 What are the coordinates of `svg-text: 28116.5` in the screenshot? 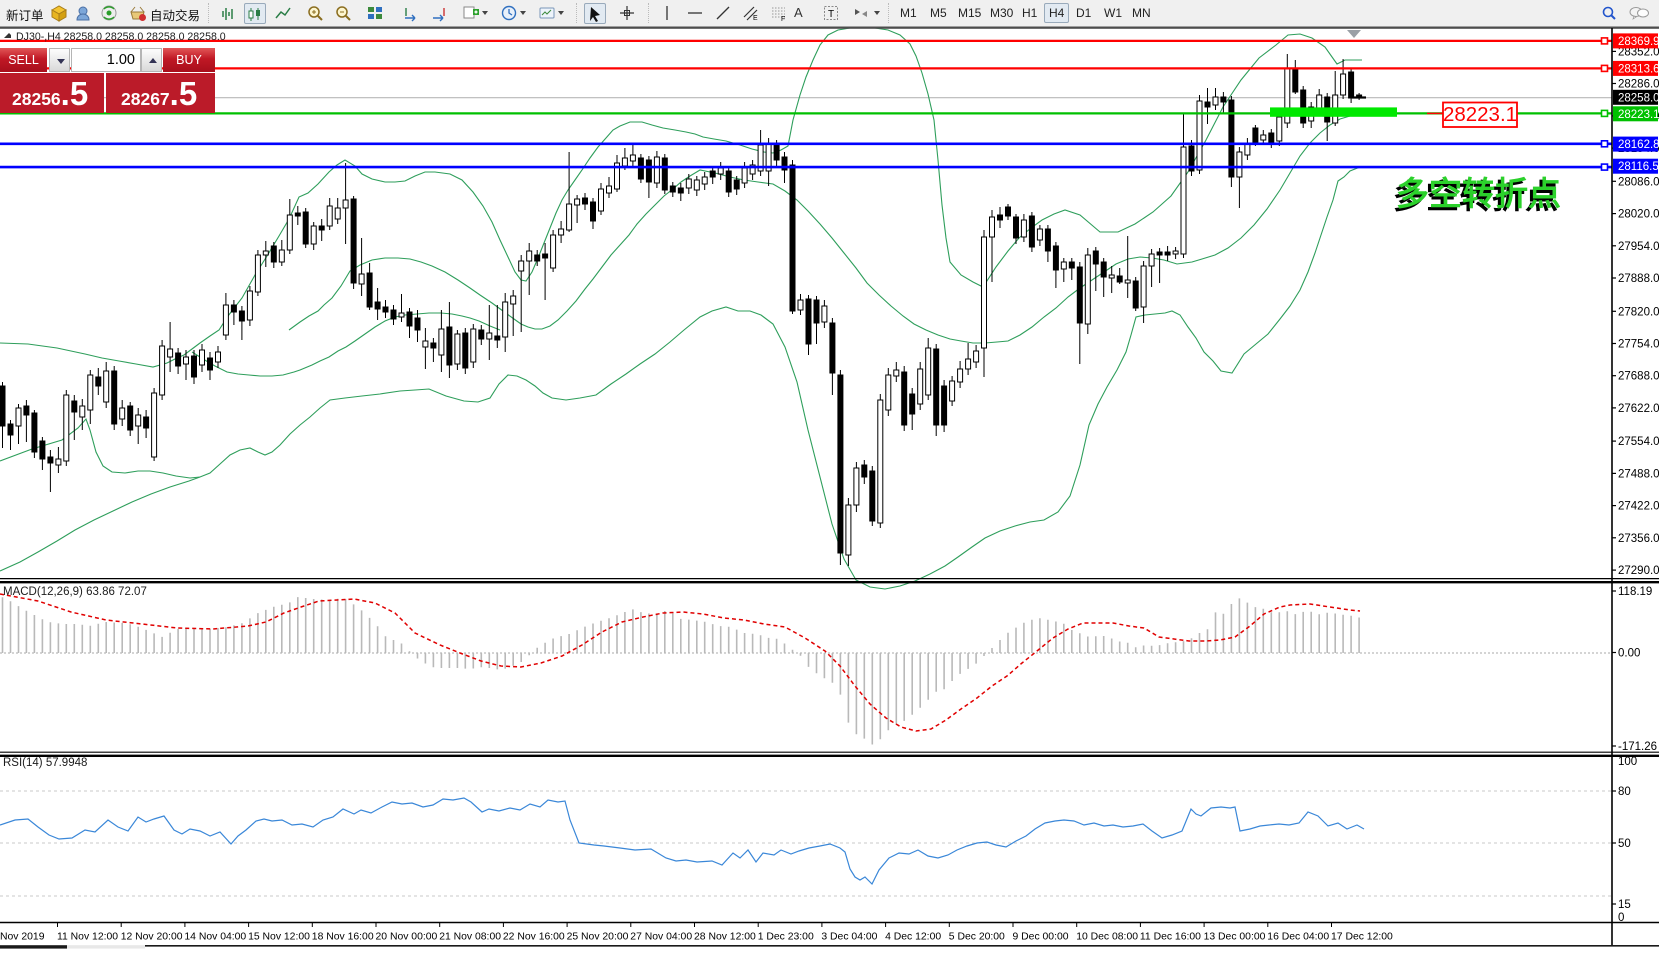 It's located at (1638, 167).